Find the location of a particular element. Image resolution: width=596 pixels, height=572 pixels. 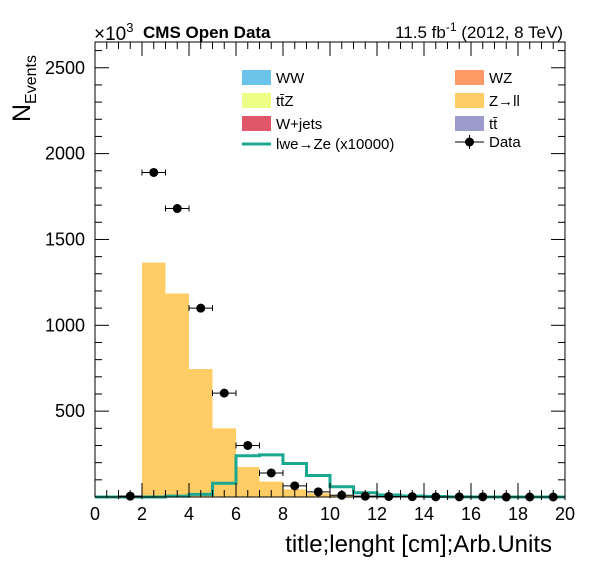

multiplier-label: ×10³ is located at coordinates (113, 32).